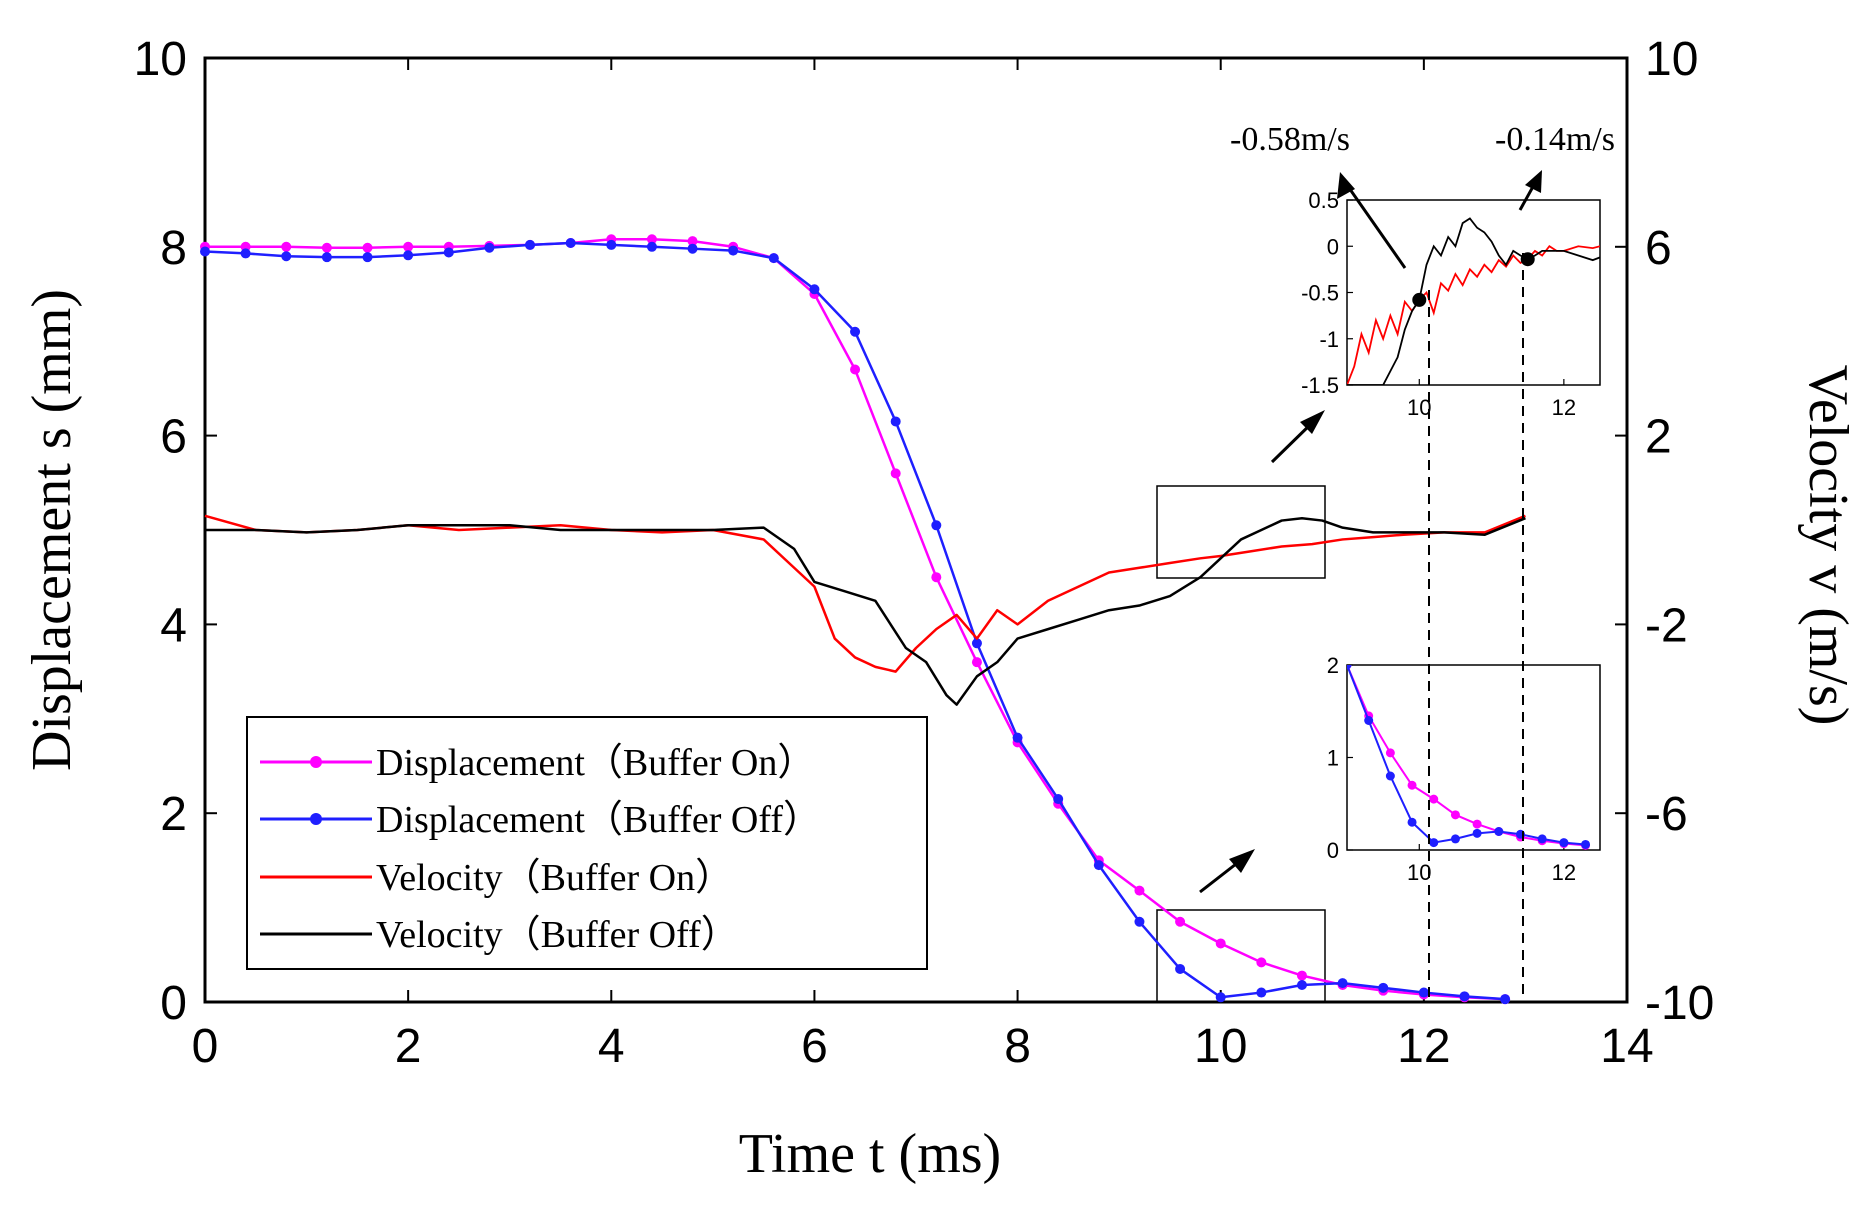 Image resolution: width=1850 pixels, height=1209 pixels. Describe the element at coordinates (173, 814) in the screenshot. I see `y-tick-label: 2` at that location.